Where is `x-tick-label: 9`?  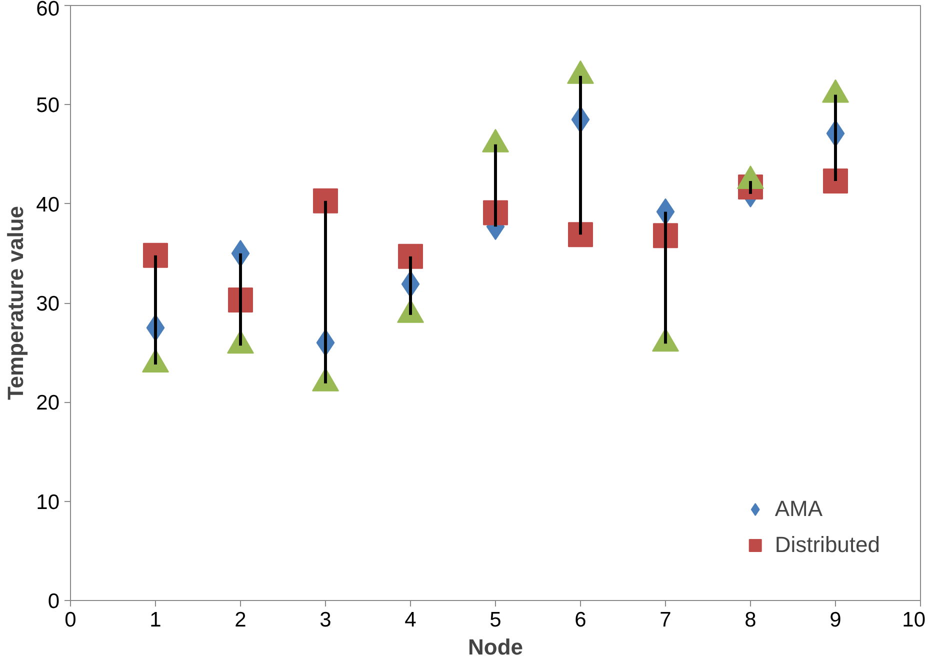 x-tick-label: 9 is located at coordinates (836, 620).